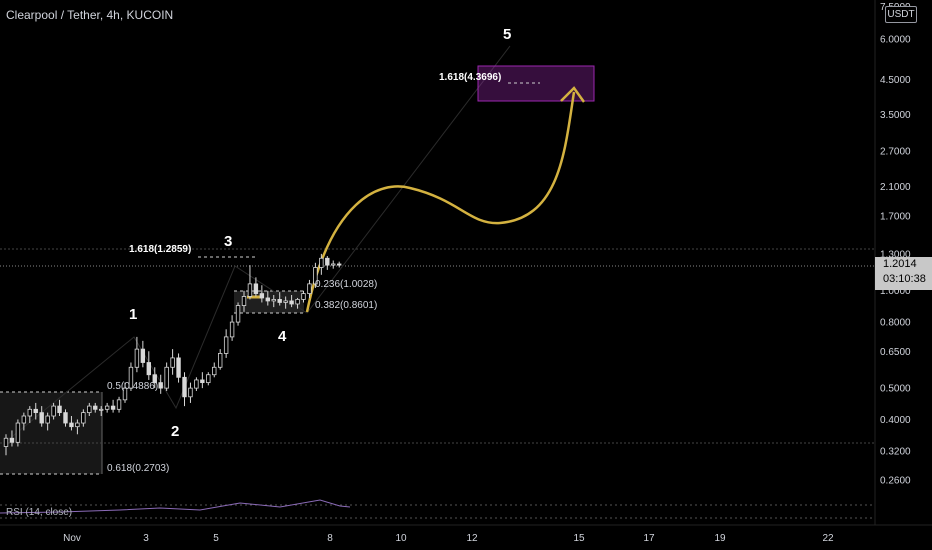 The height and width of the screenshot is (550, 932). Describe the element at coordinates (901, 14) in the screenshot. I see `currency-badge: USDT` at that location.